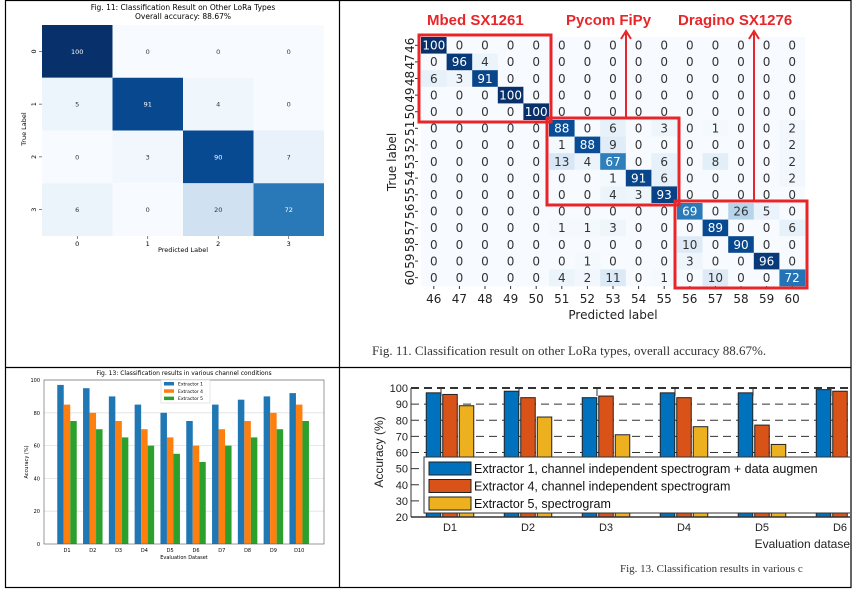 This screenshot has width=861, height=598. What do you see at coordinates (450, 486) in the screenshot?
I see `legend-swatch` at bounding box center [450, 486].